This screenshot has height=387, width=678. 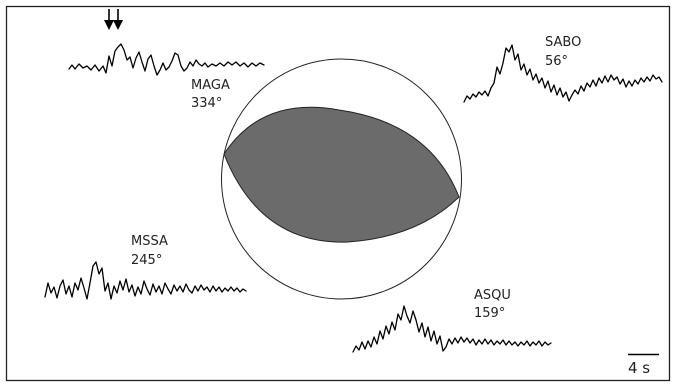 I want to click on station-name-asqu: ASQU, so click(x=492, y=295).